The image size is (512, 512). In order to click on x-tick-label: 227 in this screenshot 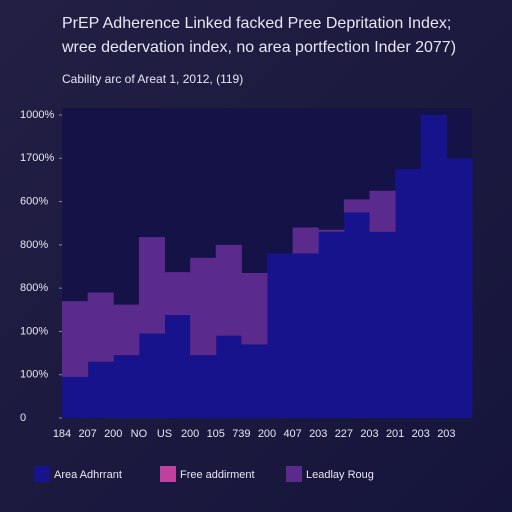, I will do `click(344, 434)`.